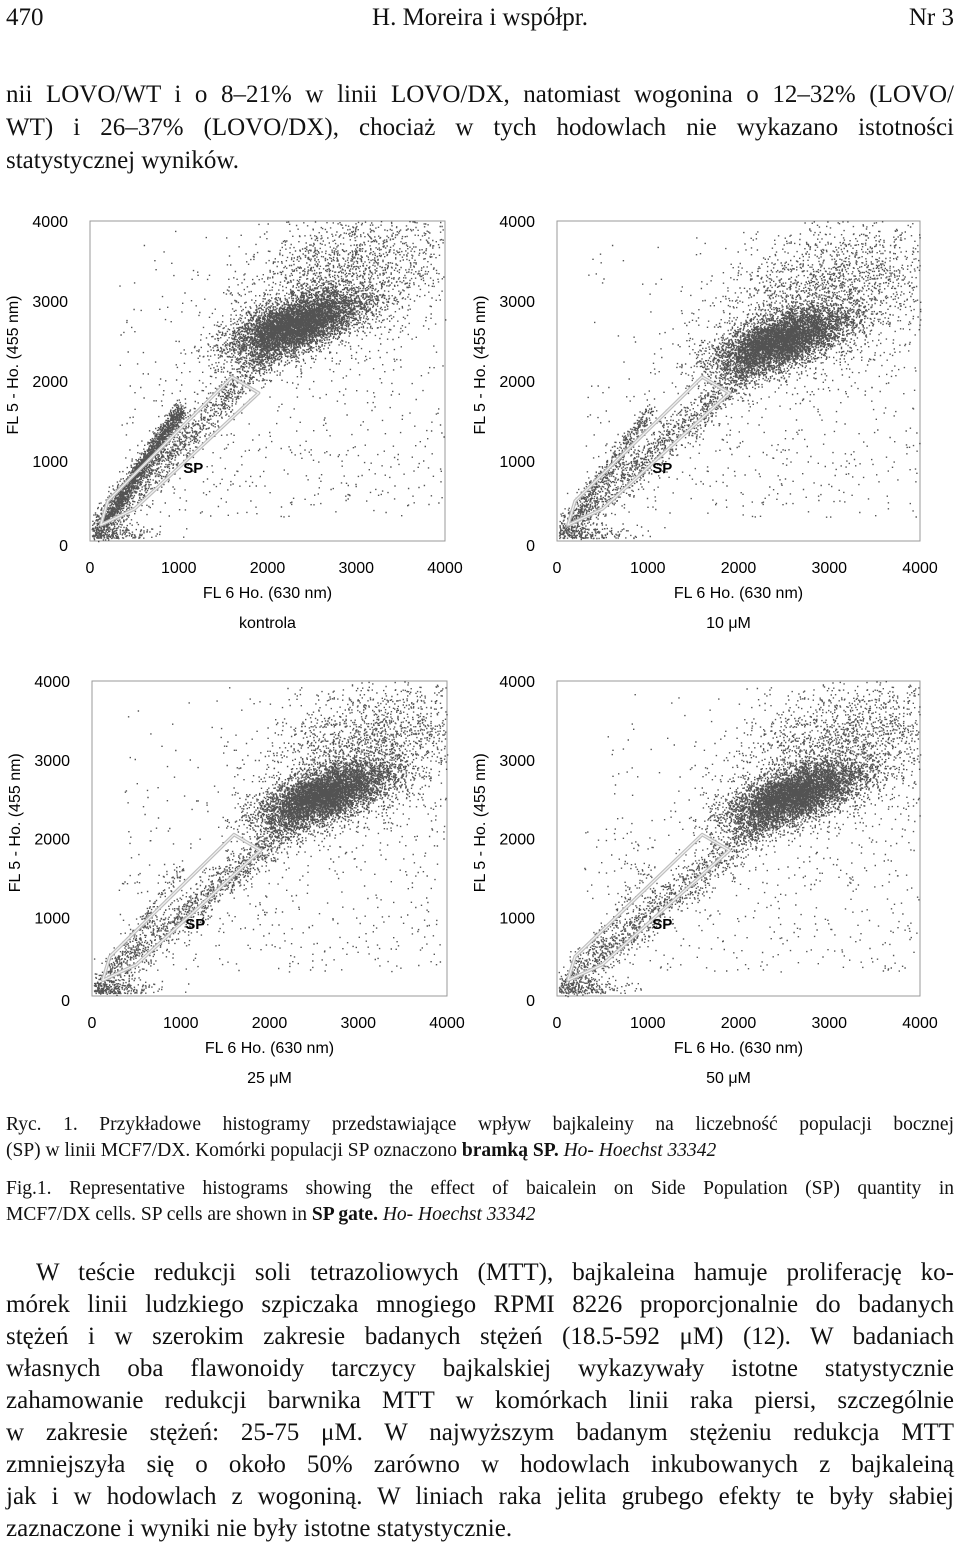 The width and height of the screenshot is (960, 1547). I want to click on caption-italic: Ho- Hoechst 33342, so click(456, 1214).